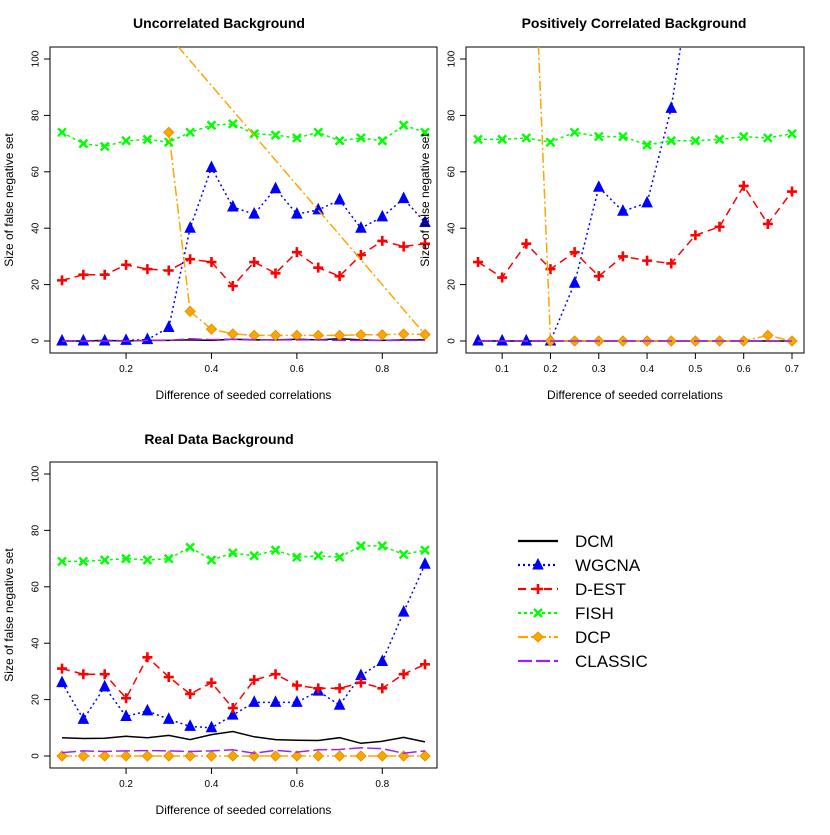 The width and height of the screenshot is (830, 835). What do you see at coordinates (634, 23) in the screenshot?
I see `panel-title: Positively Correlated Background` at bounding box center [634, 23].